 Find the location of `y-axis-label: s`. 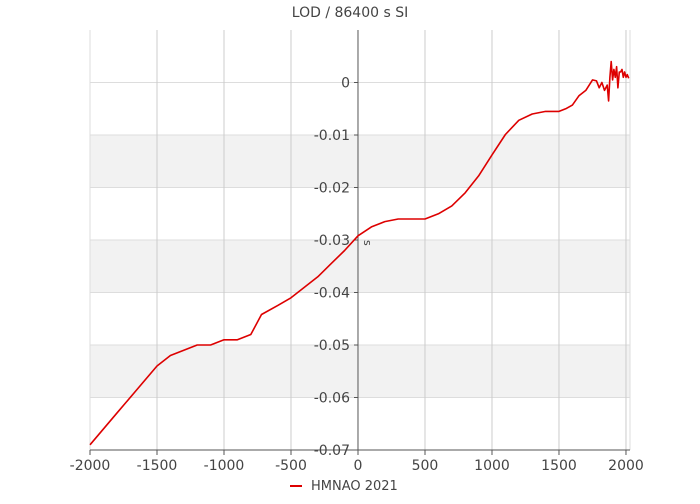

y-axis-label: s is located at coordinates (367, 243).